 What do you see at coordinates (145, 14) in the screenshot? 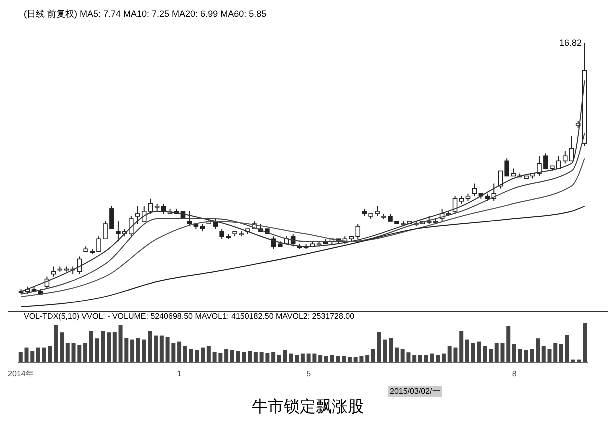
I see `chart-title: (日线 前复权) MA5: 7.74 MA10: 7.25 MA20: 6.99 MA60: 5.85` at bounding box center [145, 14].